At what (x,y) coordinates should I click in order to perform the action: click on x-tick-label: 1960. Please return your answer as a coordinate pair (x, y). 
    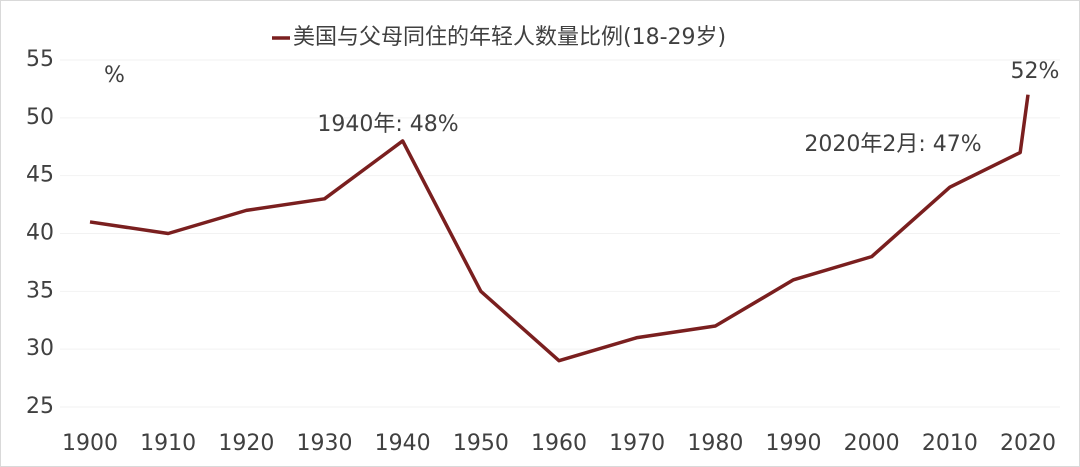
    Looking at the image, I should click on (559, 443).